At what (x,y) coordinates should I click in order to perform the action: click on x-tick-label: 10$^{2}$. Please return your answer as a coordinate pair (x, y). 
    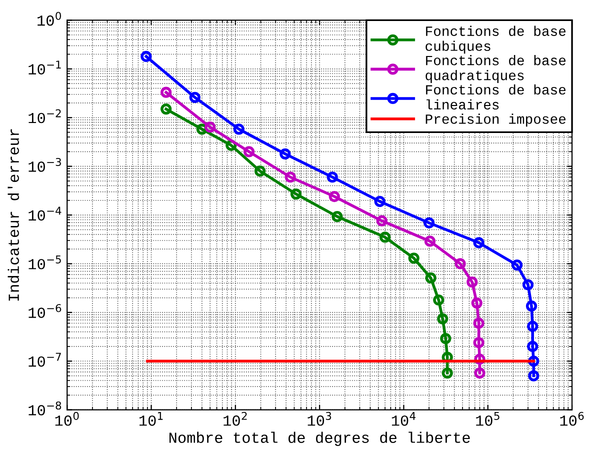
    Looking at the image, I should click on (235, 419).